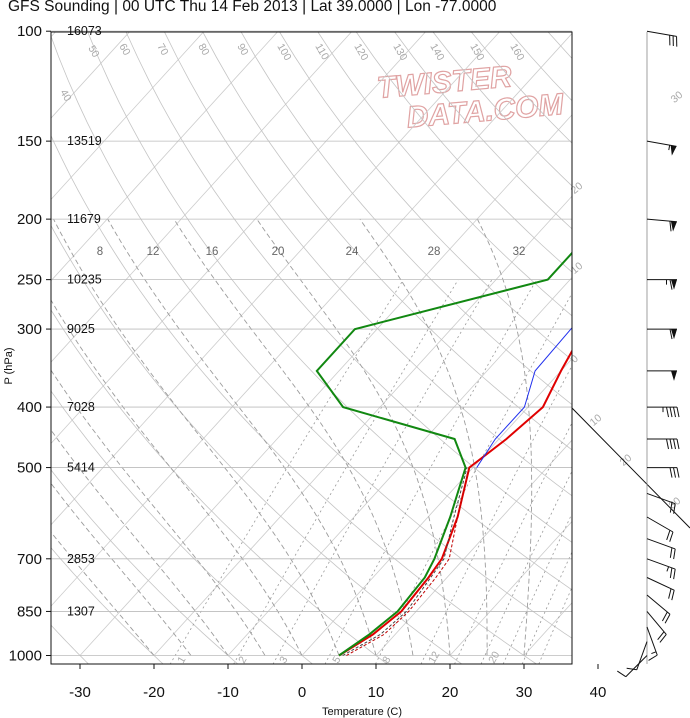  What do you see at coordinates (25, 656) in the screenshot?
I see `y-tick-label: 1000` at bounding box center [25, 656].